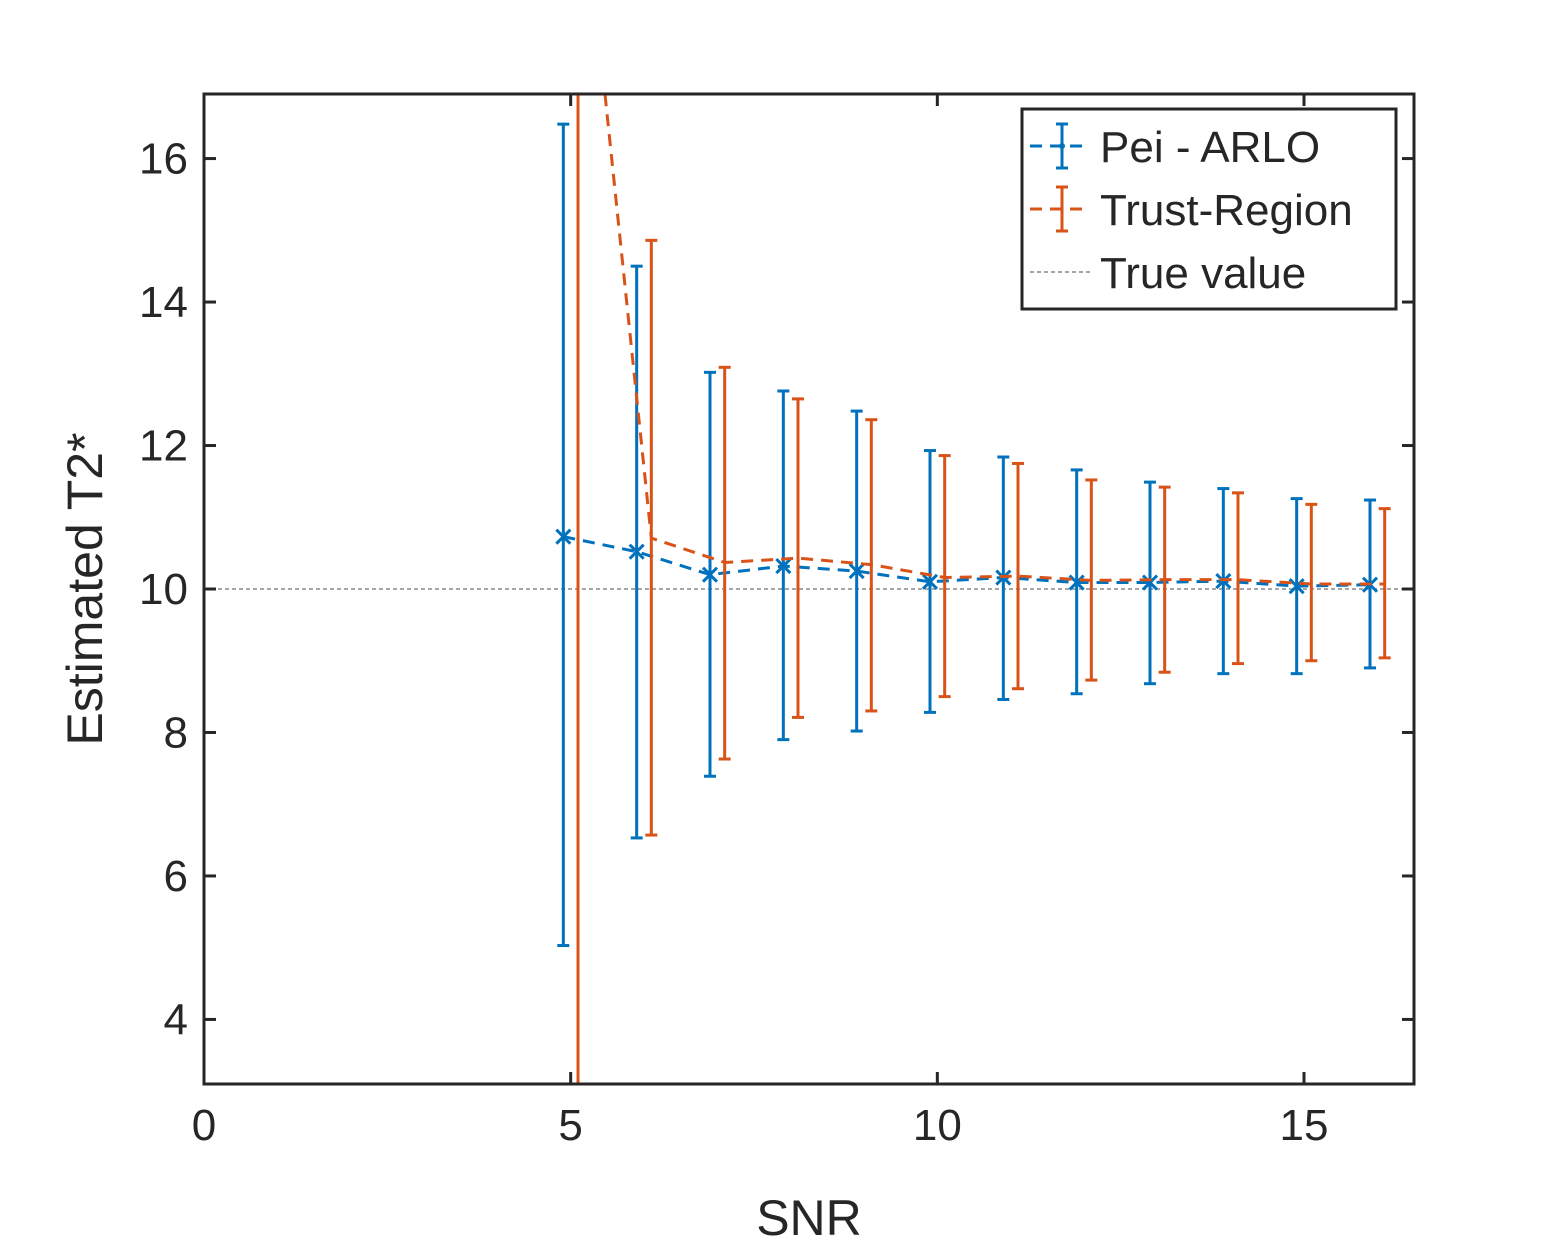  What do you see at coordinates (967, 561) in the screenshot?
I see `series-line` at bounding box center [967, 561].